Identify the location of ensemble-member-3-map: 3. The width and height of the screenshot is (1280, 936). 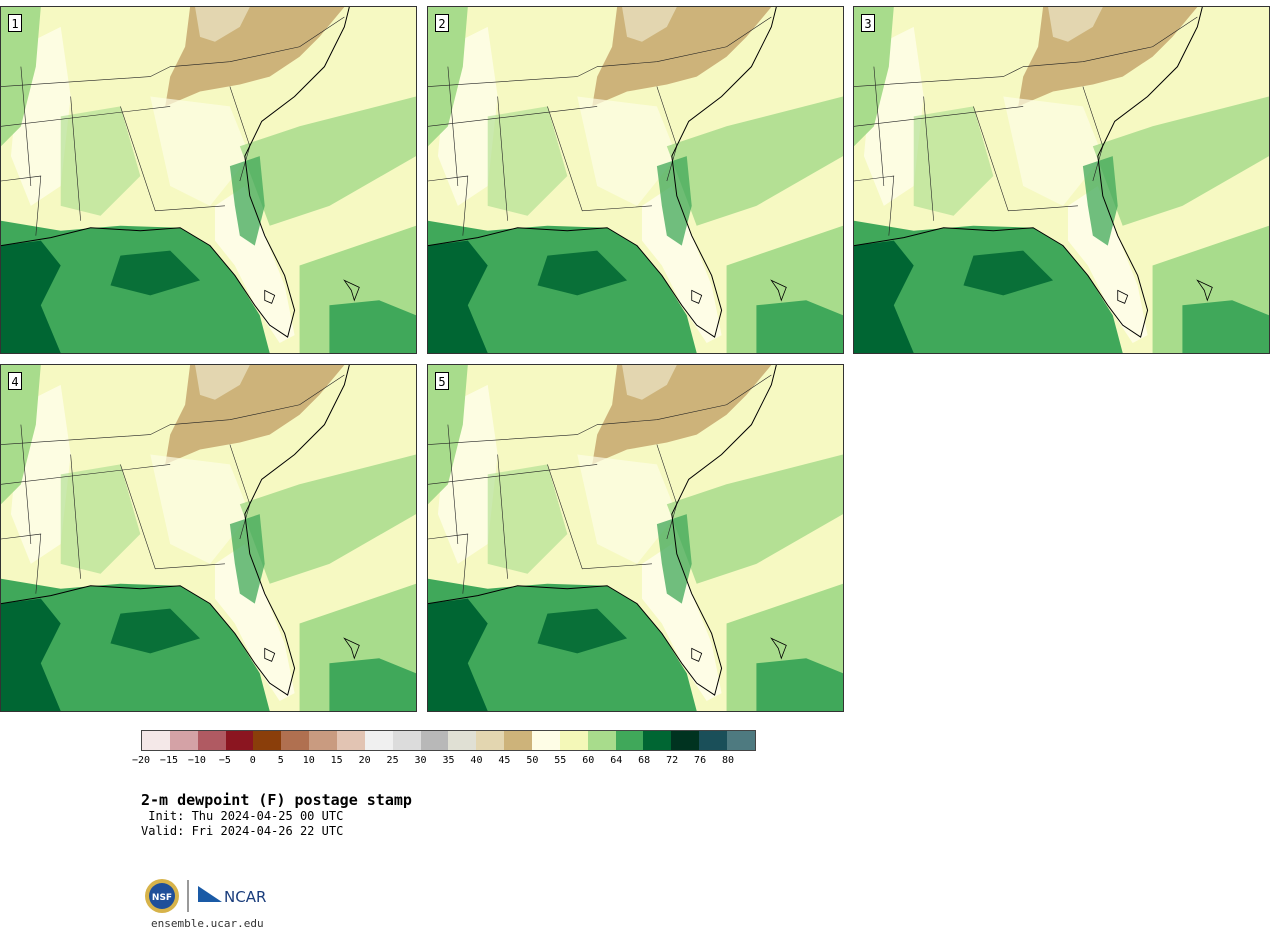
(1061, 180).